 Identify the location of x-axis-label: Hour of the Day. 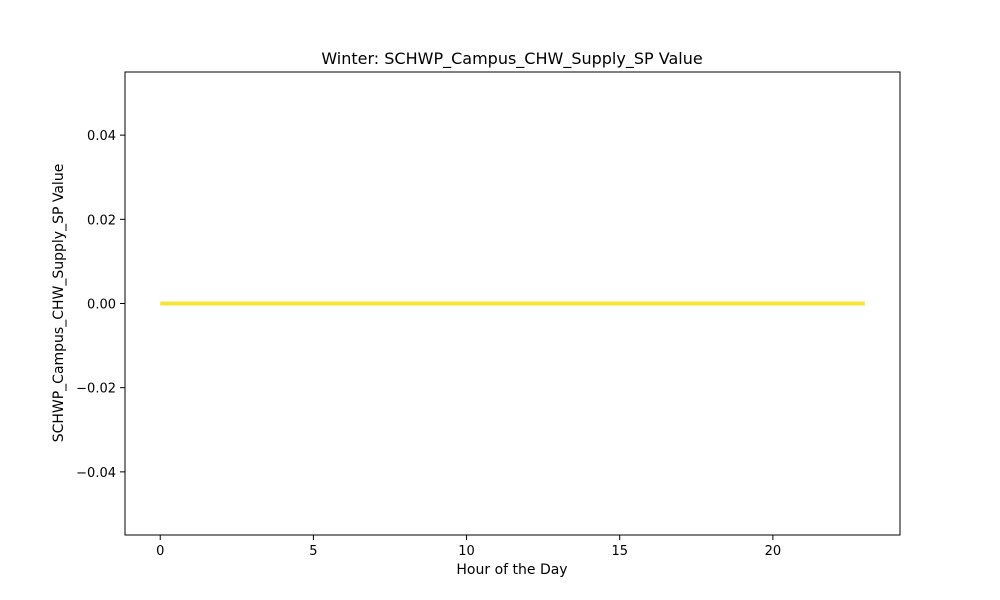
(511, 570).